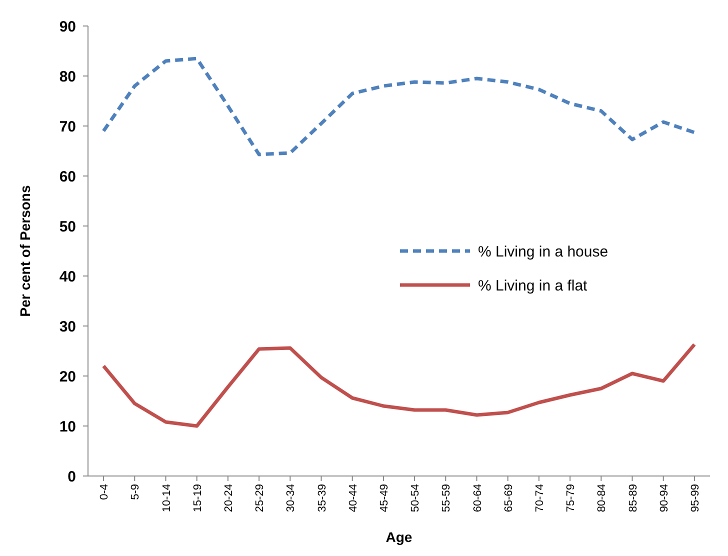 The image size is (728, 556). I want to click on y-axis-title: Per cent of Persons, so click(25, 251).